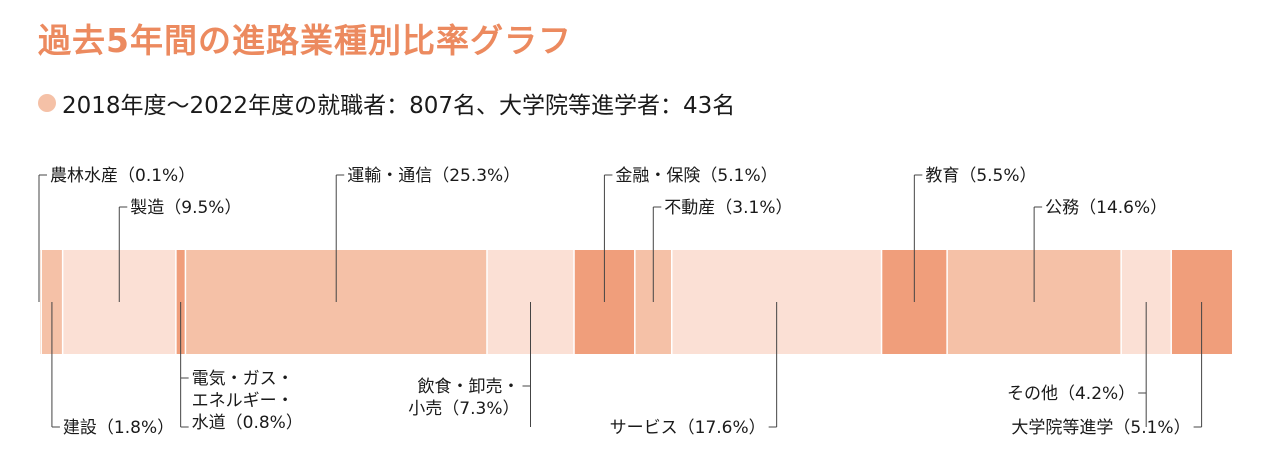 The width and height of the screenshot is (1275, 460). What do you see at coordinates (433, 176) in the screenshot?
I see `data-label: 運輸・通信（25.3%）` at bounding box center [433, 176].